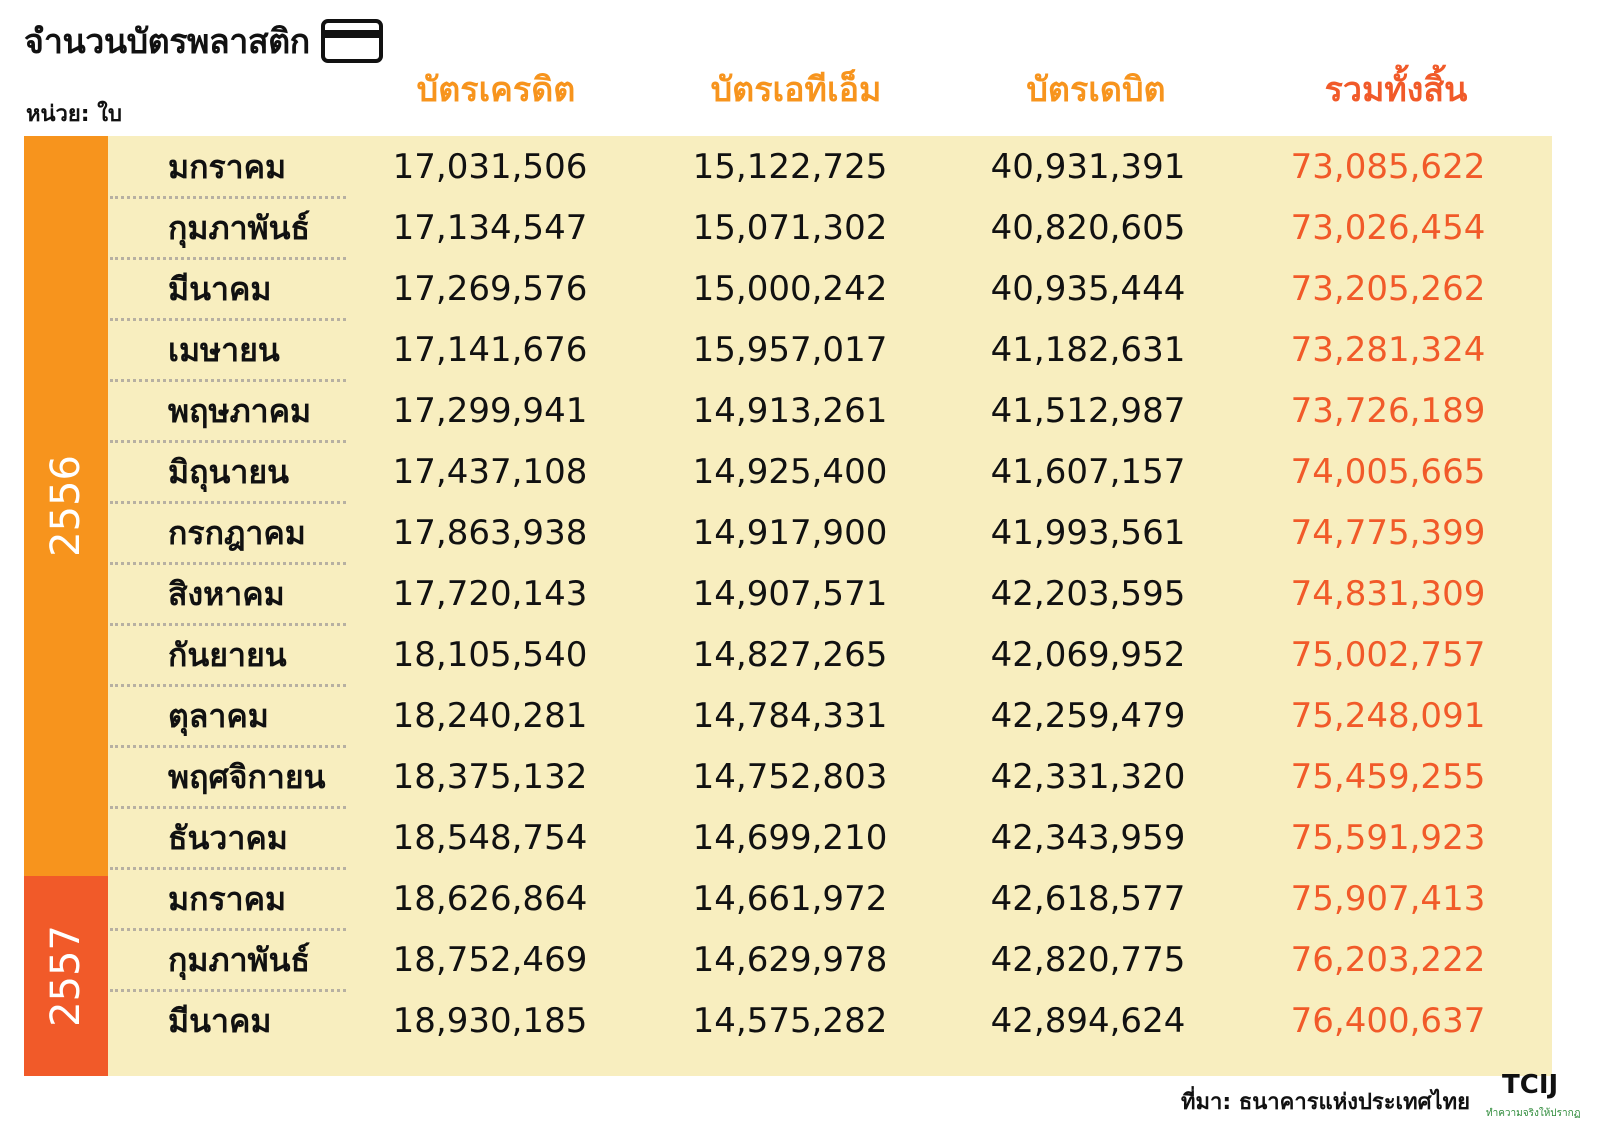 This screenshot has height=1127, width=1600. Describe the element at coordinates (1388, 716) in the screenshot. I see `cell-total: 75,248,091` at that location.